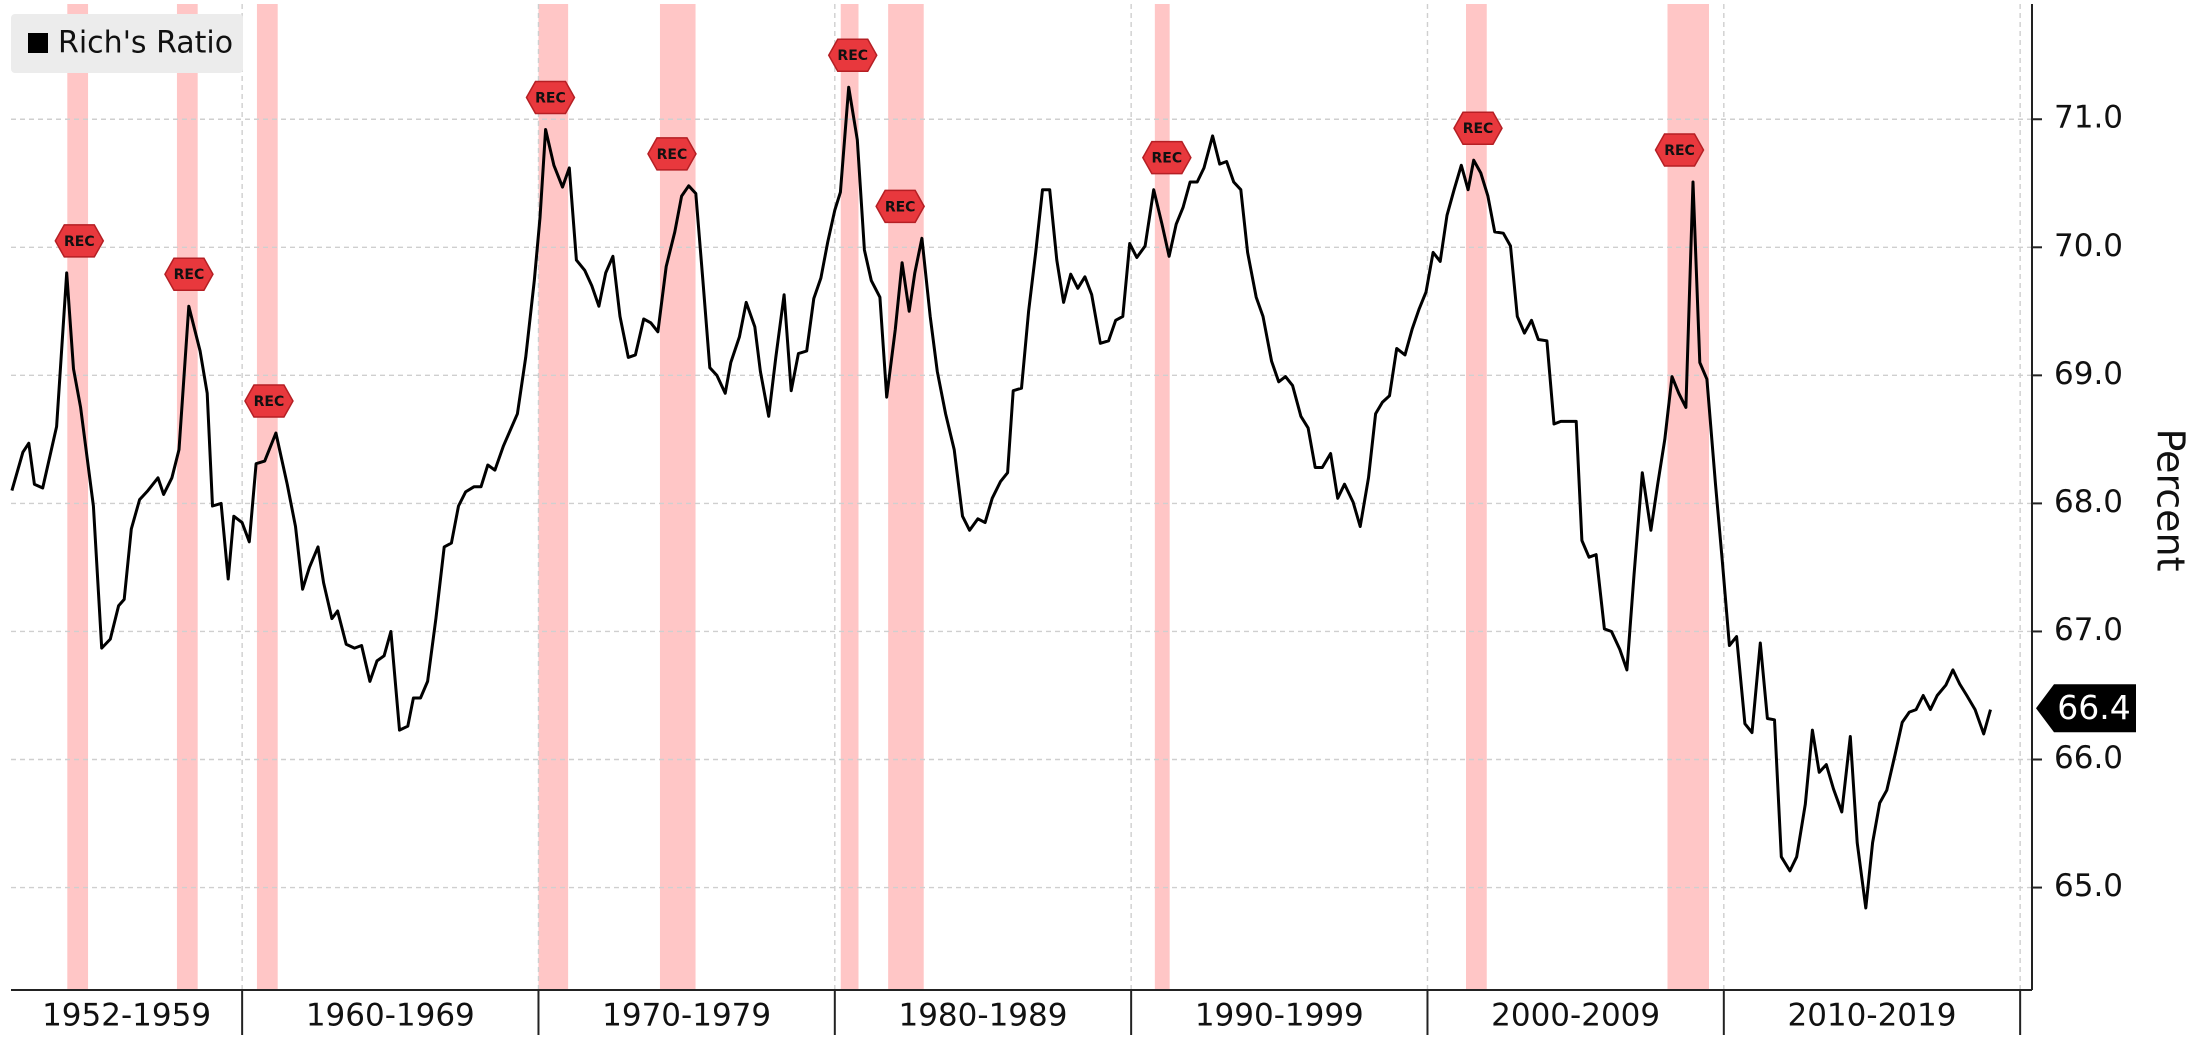  What do you see at coordinates (2088, 374) in the screenshot?
I see `y-tick-label: 69.0` at bounding box center [2088, 374].